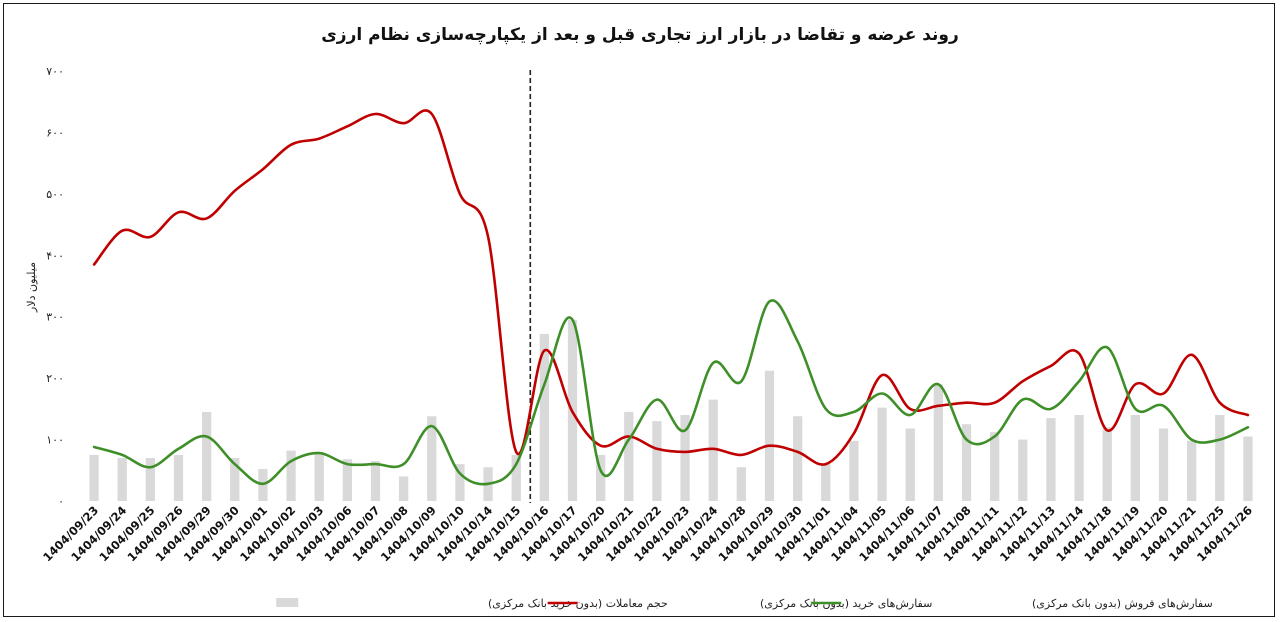  Describe the element at coordinates (287, 602) in the screenshot. I see `legend-bar-swatch` at that location.